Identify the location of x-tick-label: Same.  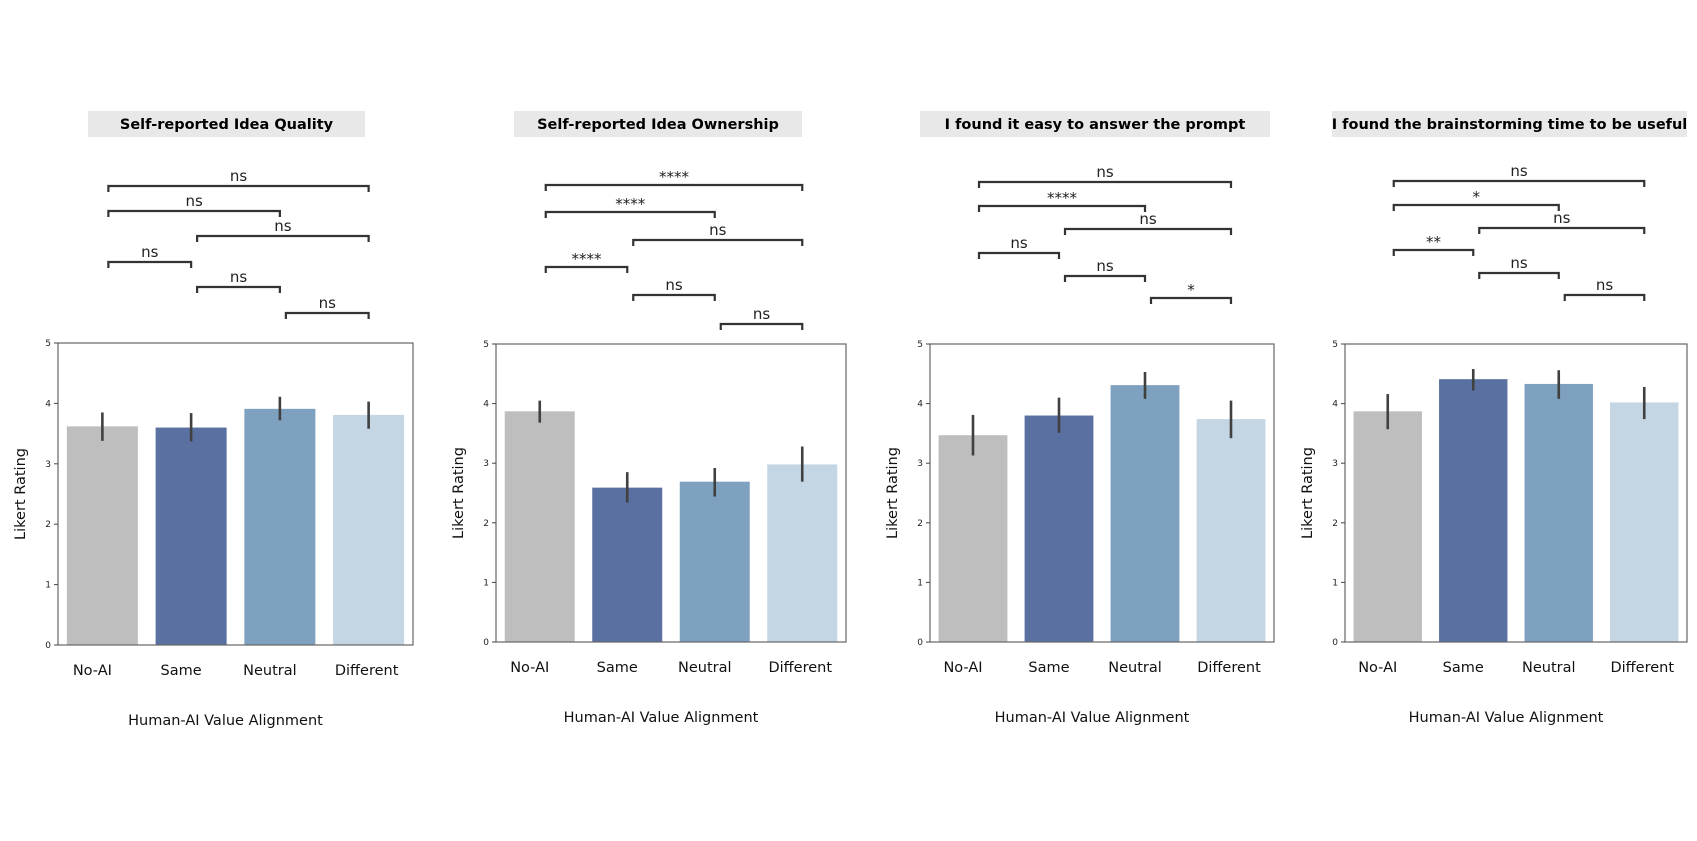
(1463, 668).